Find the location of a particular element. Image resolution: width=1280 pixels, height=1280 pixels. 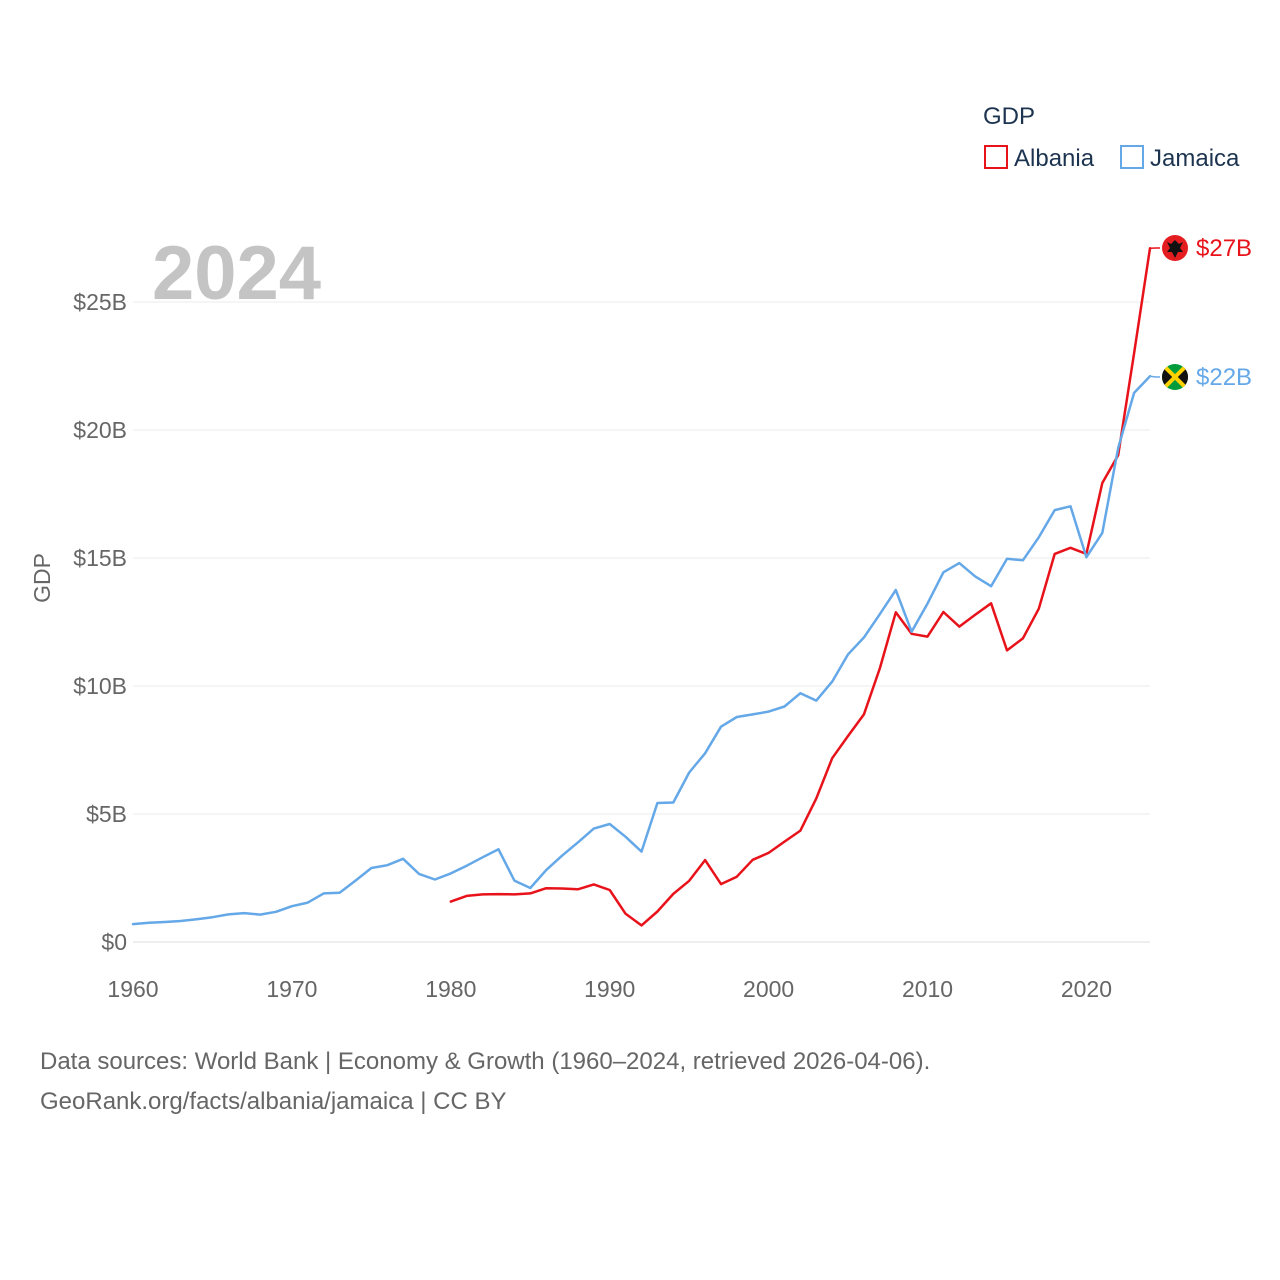

y-axis-title: GDP is located at coordinates (42, 578).